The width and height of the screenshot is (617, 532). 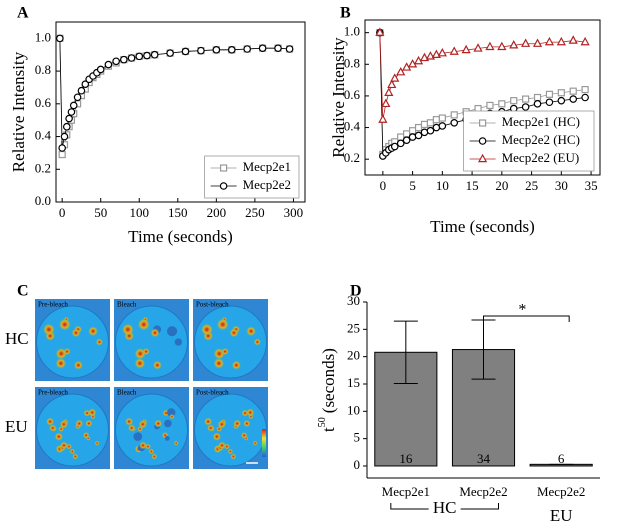 I want to click on row-label: HC, so click(x=17, y=338).